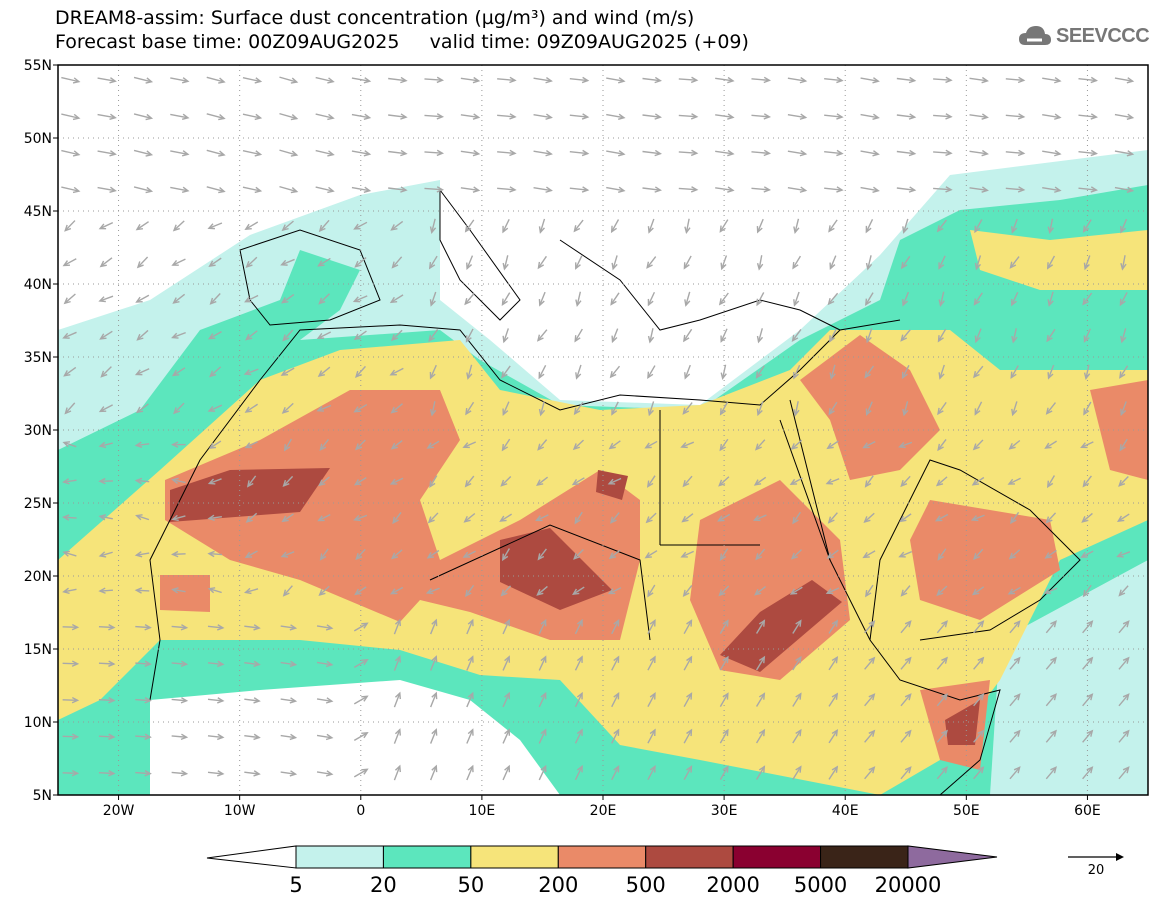 This screenshot has width=1165, height=907. What do you see at coordinates (1096, 865) in the screenshot?
I see `wind-reference-vector: 20` at bounding box center [1096, 865].